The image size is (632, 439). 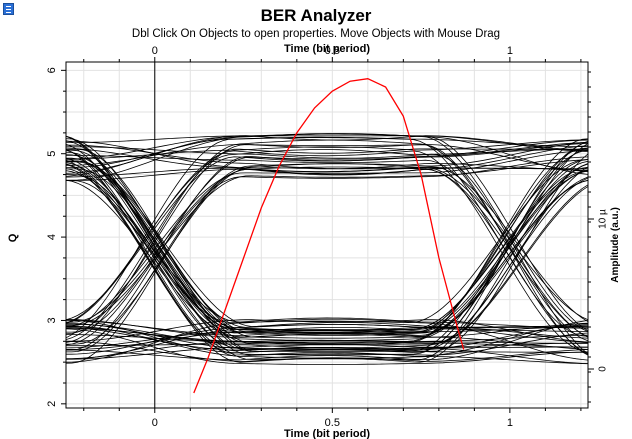 What do you see at coordinates (332, 423) in the screenshot?
I see `x-tick-label: 0.5` at bounding box center [332, 423].